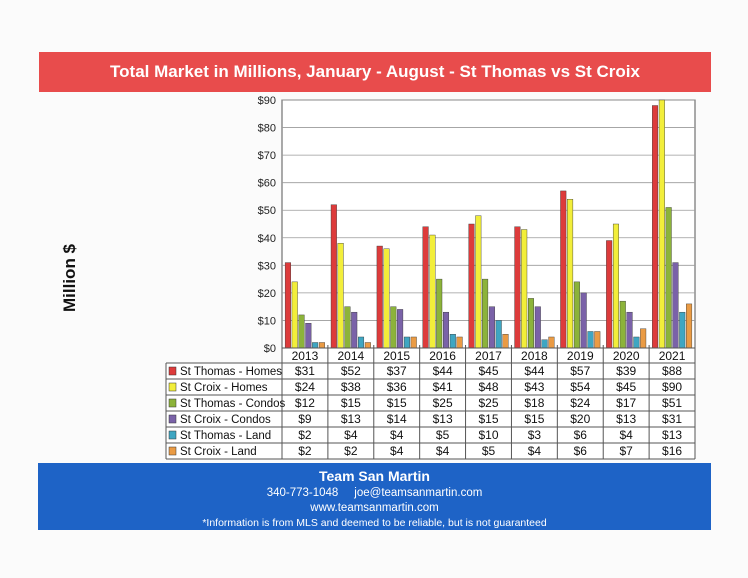 Image resolution: width=748 pixels, height=578 pixels. What do you see at coordinates (672, 356) in the screenshot?
I see `category-label: 2021` at bounding box center [672, 356].